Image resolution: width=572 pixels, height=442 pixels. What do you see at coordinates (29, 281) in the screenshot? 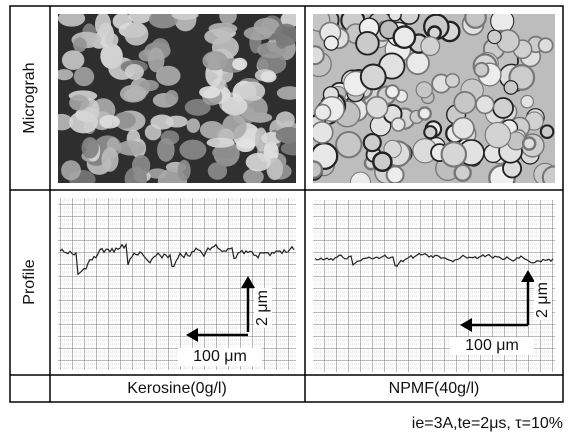
I see `row-label: Profile` at bounding box center [29, 281].